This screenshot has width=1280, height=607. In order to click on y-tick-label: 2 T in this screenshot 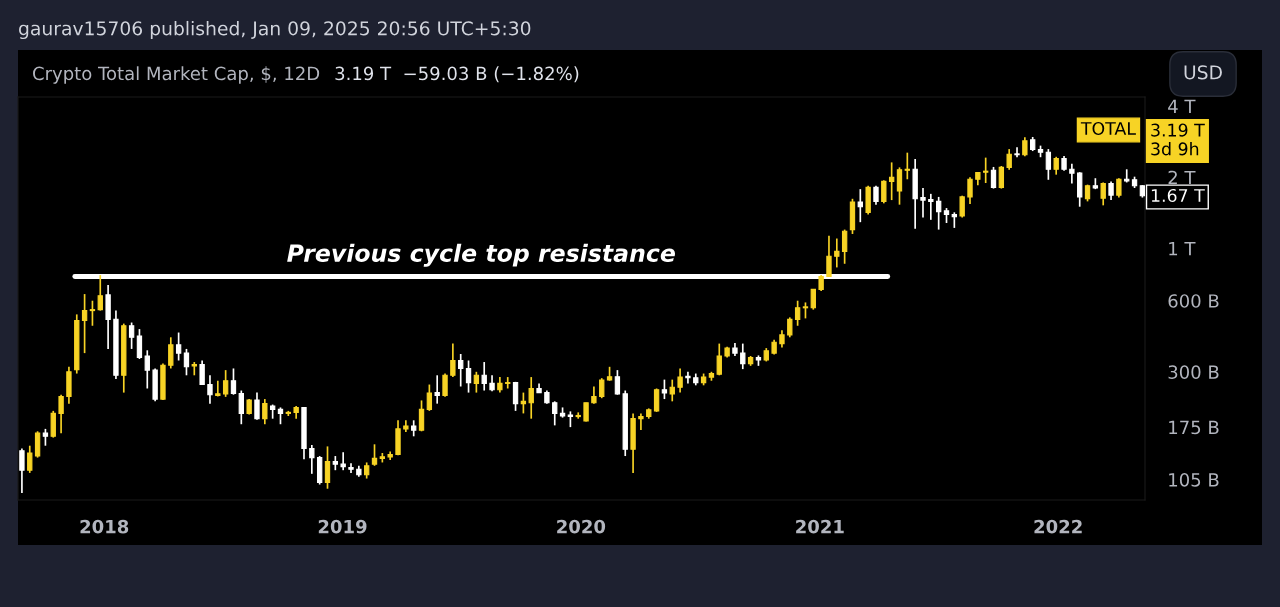, I will do `click(1182, 177)`.